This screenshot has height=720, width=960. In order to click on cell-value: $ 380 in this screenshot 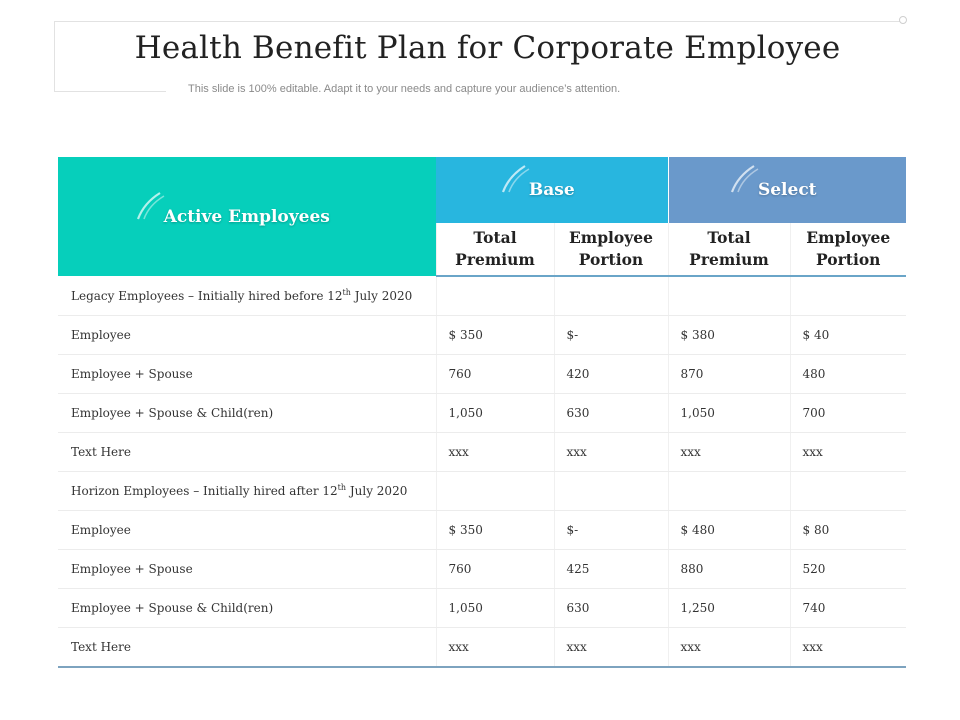, I will do `click(728, 335)`.